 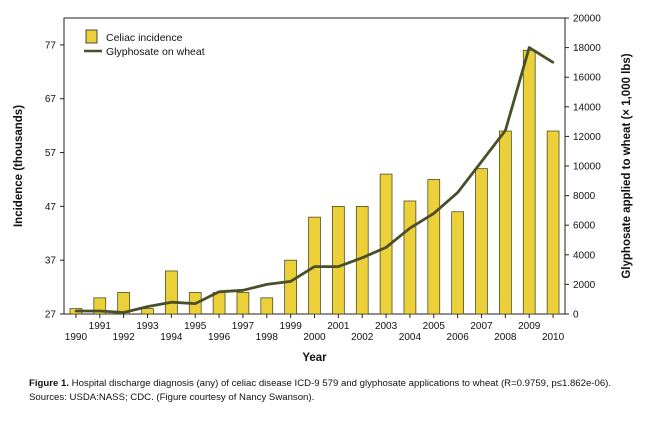 What do you see at coordinates (267, 337) in the screenshot?
I see `x-tick-label-lower: 1998` at bounding box center [267, 337].